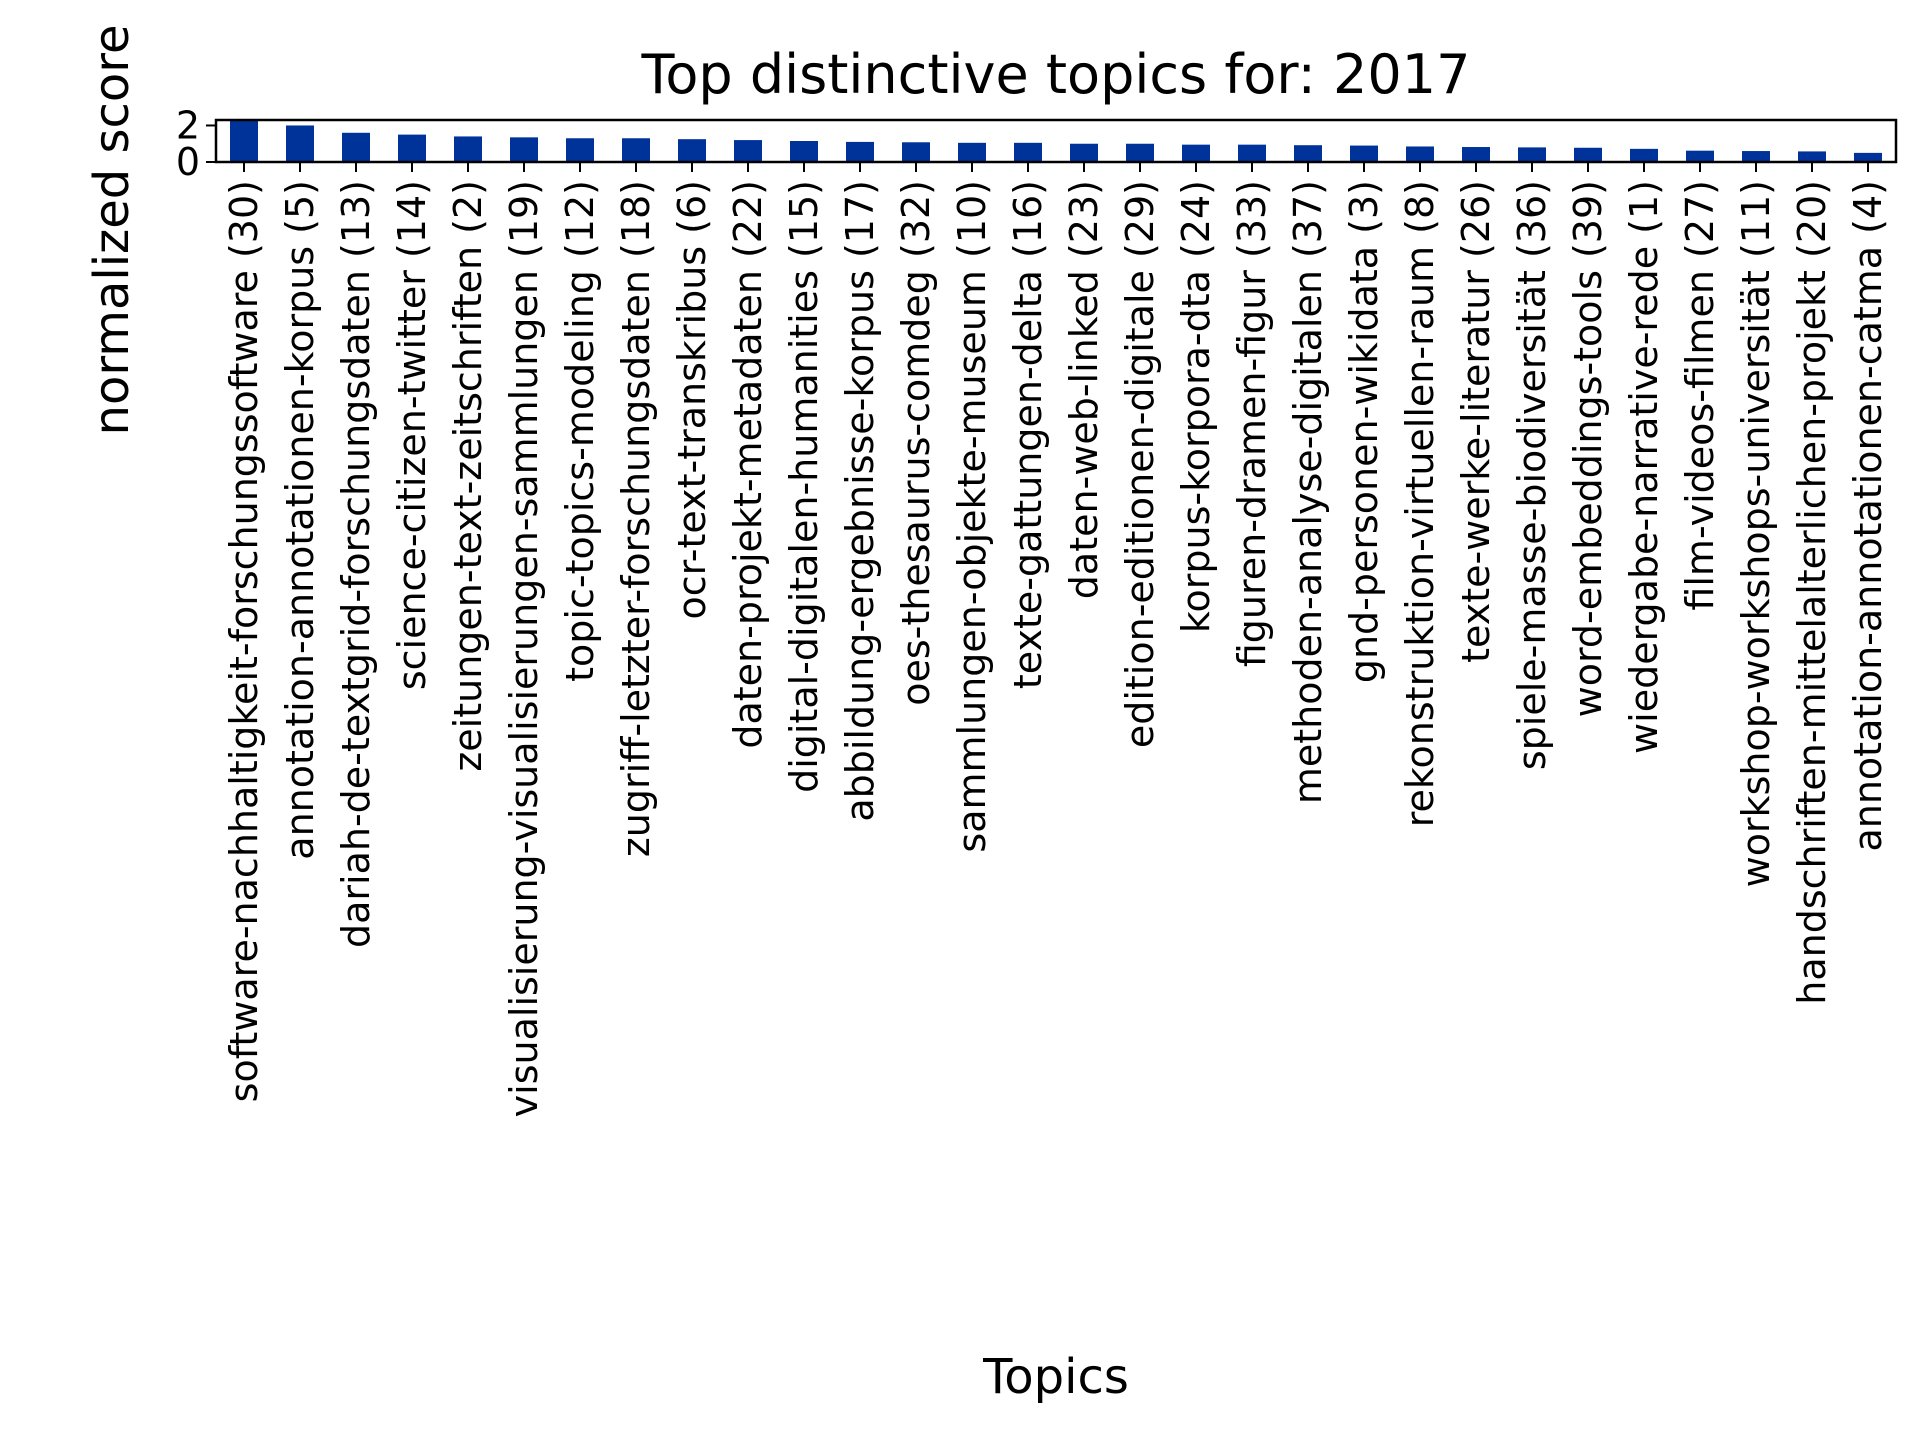  I want to click on y-axis-label: normalized score, so click(112, 230).